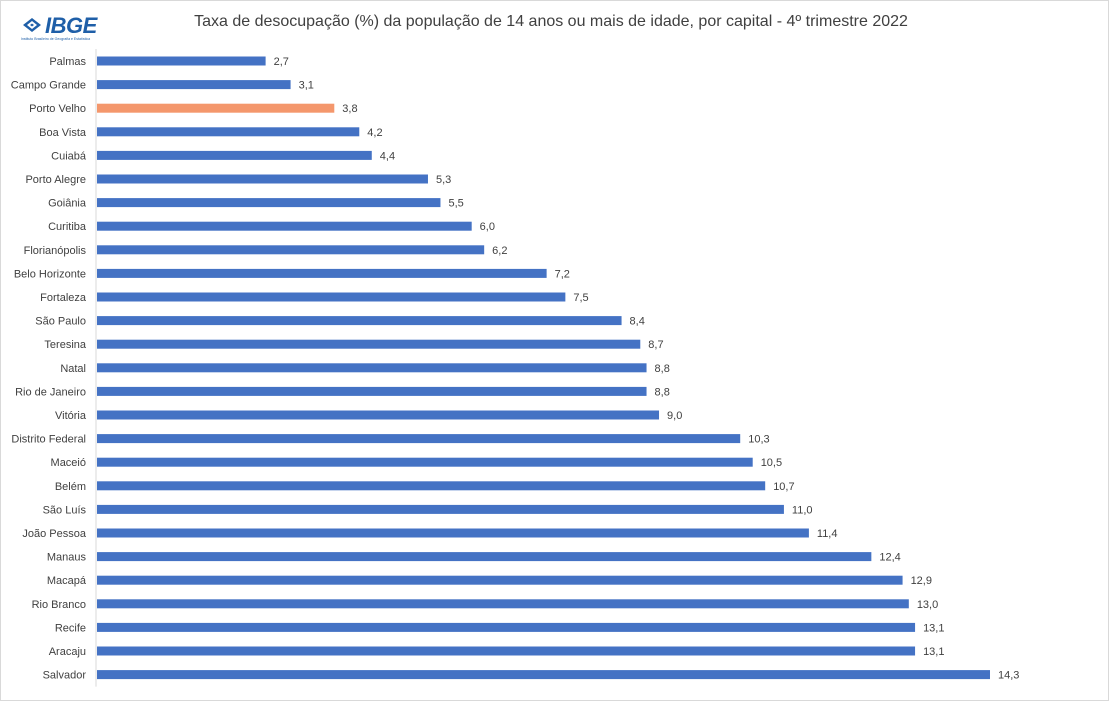  Describe the element at coordinates (60, 322) in the screenshot. I see `category-label: São Paulo` at that location.